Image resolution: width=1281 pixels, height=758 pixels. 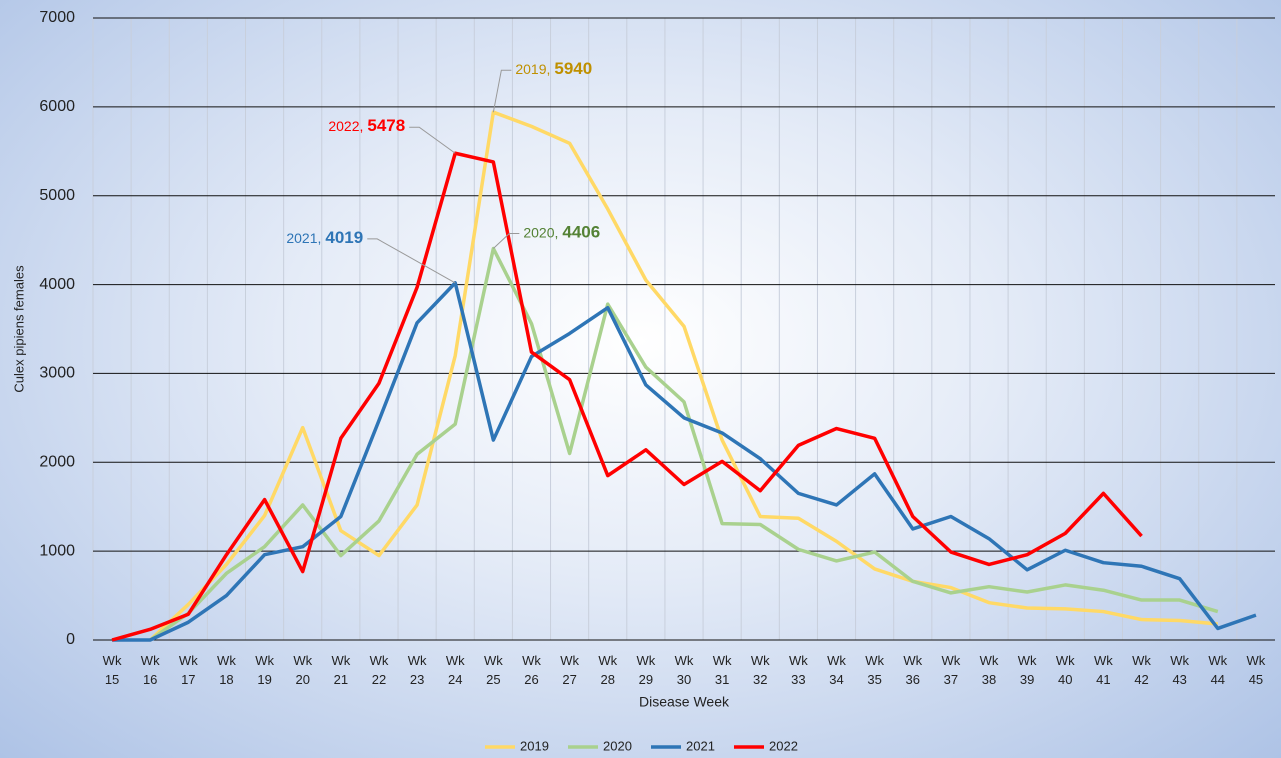 What do you see at coordinates (569, 670) in the screenshot?
I see `x-tick-label: Wk 27` at bounding box center [569, 670].